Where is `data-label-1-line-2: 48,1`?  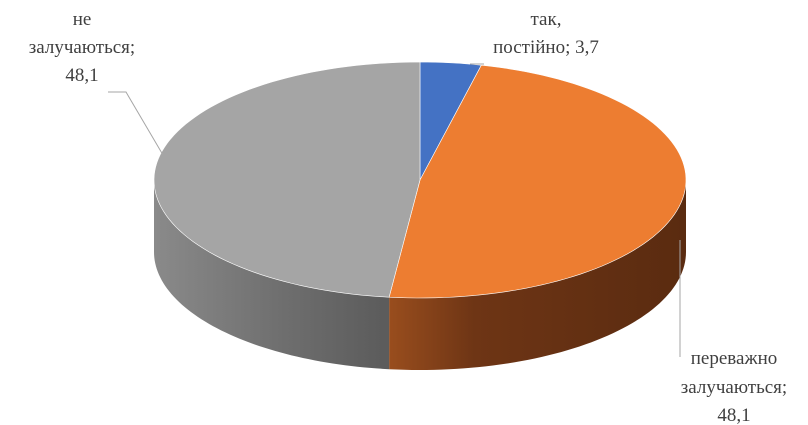 data-label-1-line-2: 48,1 is located at coordinates (733, 415).